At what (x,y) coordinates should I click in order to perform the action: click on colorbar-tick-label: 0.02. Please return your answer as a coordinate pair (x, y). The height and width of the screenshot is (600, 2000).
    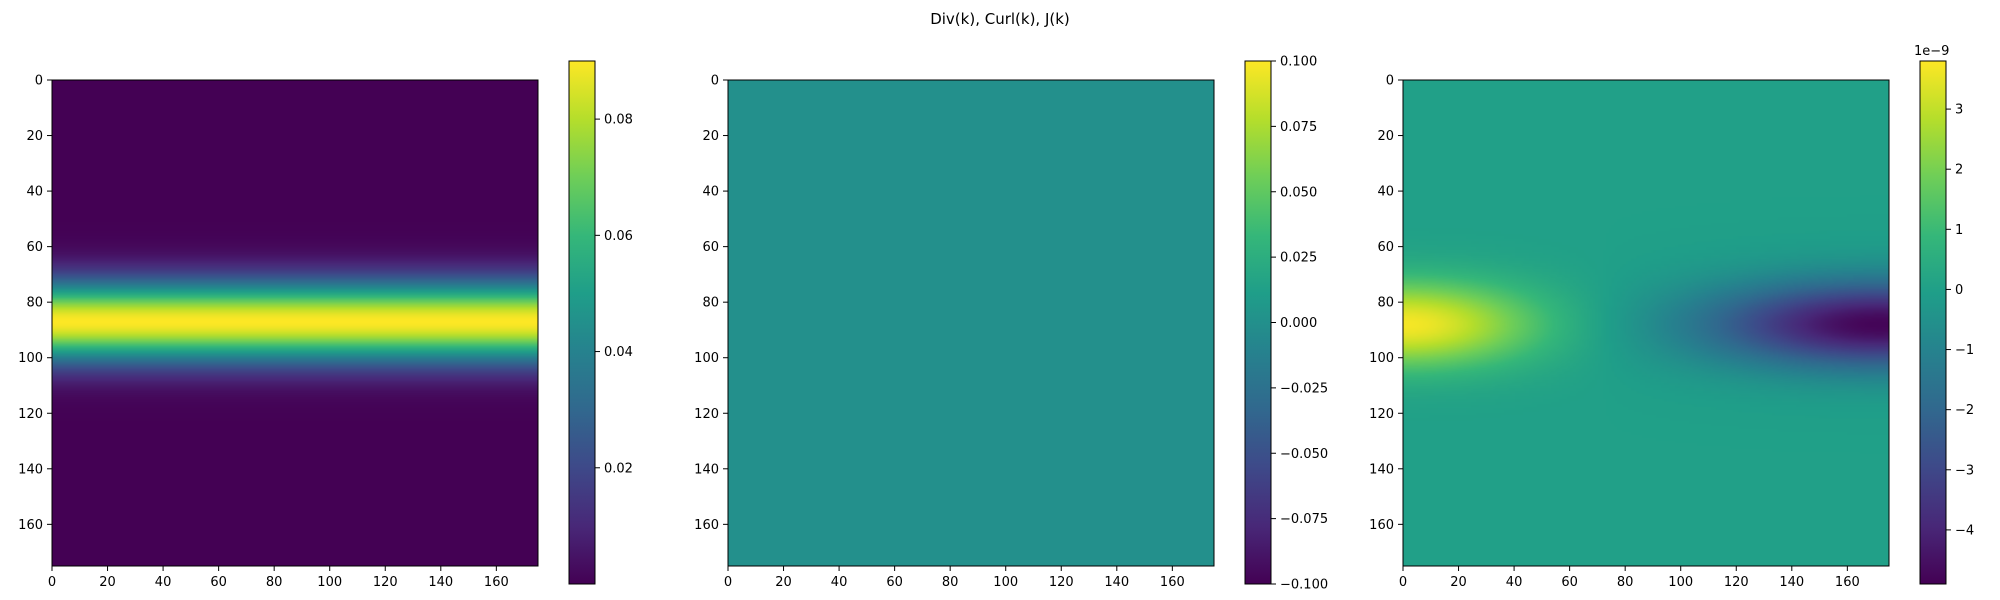
    Looking at the image, I should click on (618, 468).